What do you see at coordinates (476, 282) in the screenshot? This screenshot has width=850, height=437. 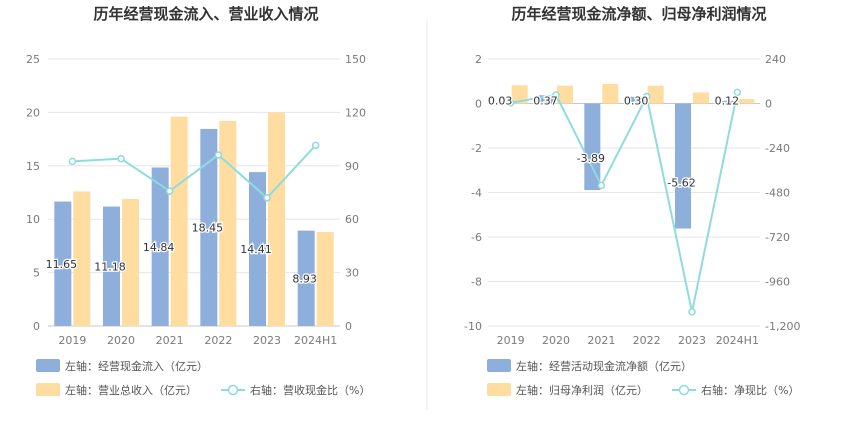 I see `y-left-tick-label: -8` at bounding box center [476, 282].